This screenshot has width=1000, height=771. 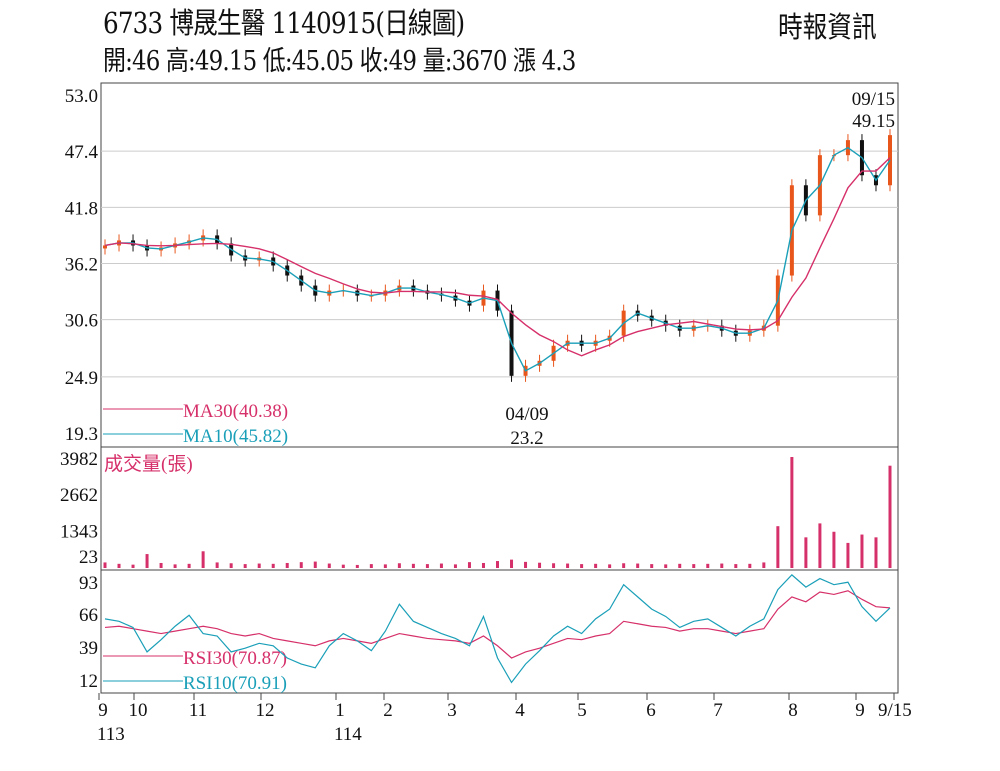 What do you see at coordinates (81, 321) in the screenshot?
I see `price-tick-label: 30.6` at bounding box center [81, 321].